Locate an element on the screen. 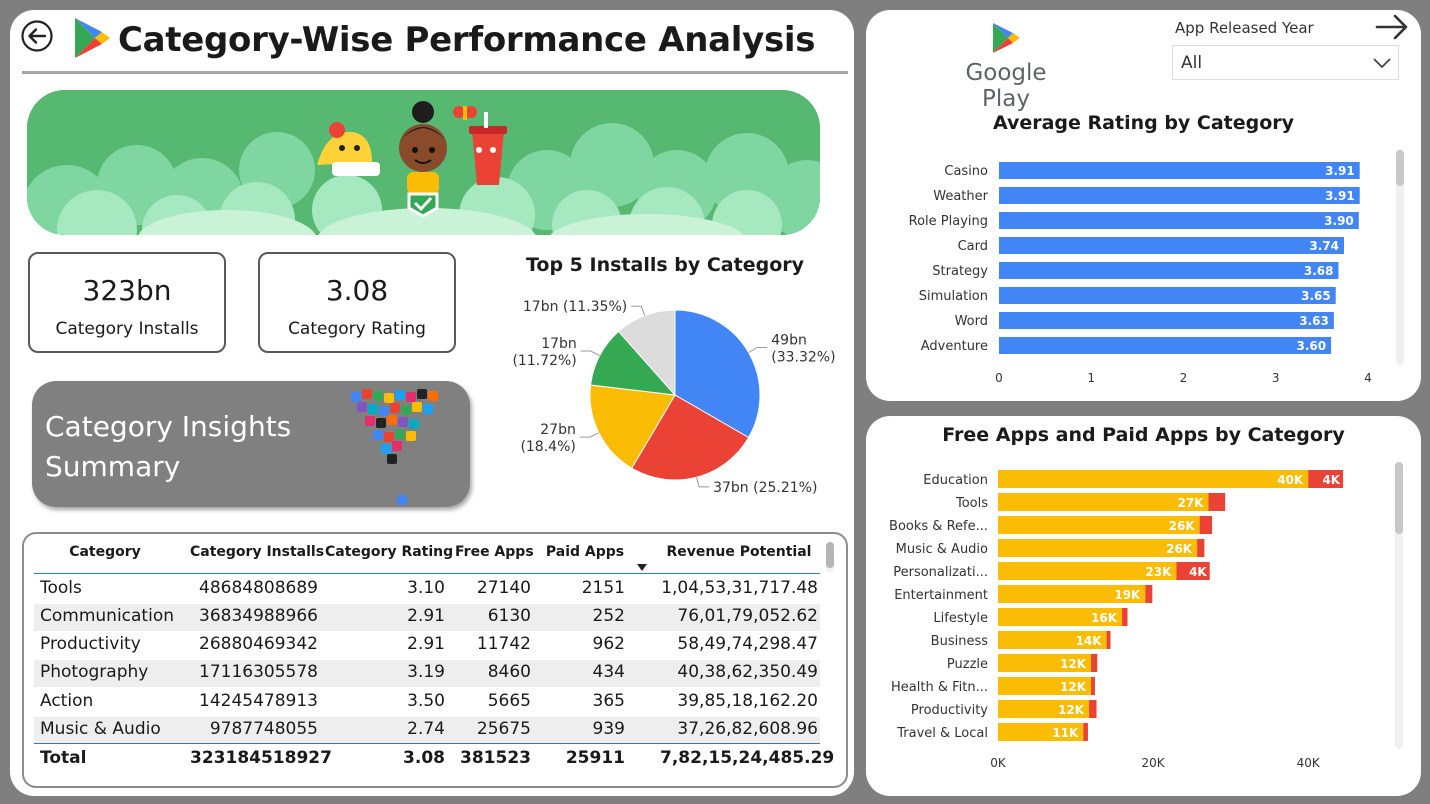  free-paid-scrollbar is located at coordinates (1399, 605).